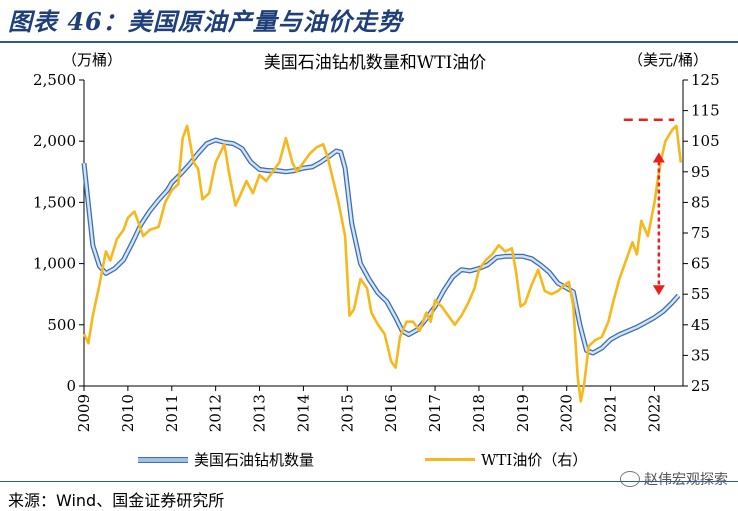 This screenshot has width=738, height=511. Describe the element at coordinates (700, 172) in the screenshot. I see `y-right-tick-label: 95` at that location.